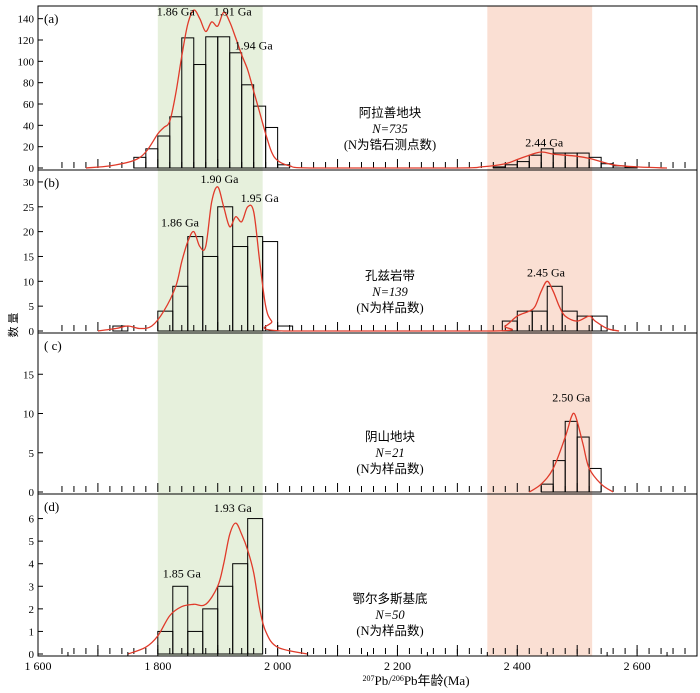 The image size is (700, 693). I want to click on peak-label: 1.90 Ga, so click(220, 179).